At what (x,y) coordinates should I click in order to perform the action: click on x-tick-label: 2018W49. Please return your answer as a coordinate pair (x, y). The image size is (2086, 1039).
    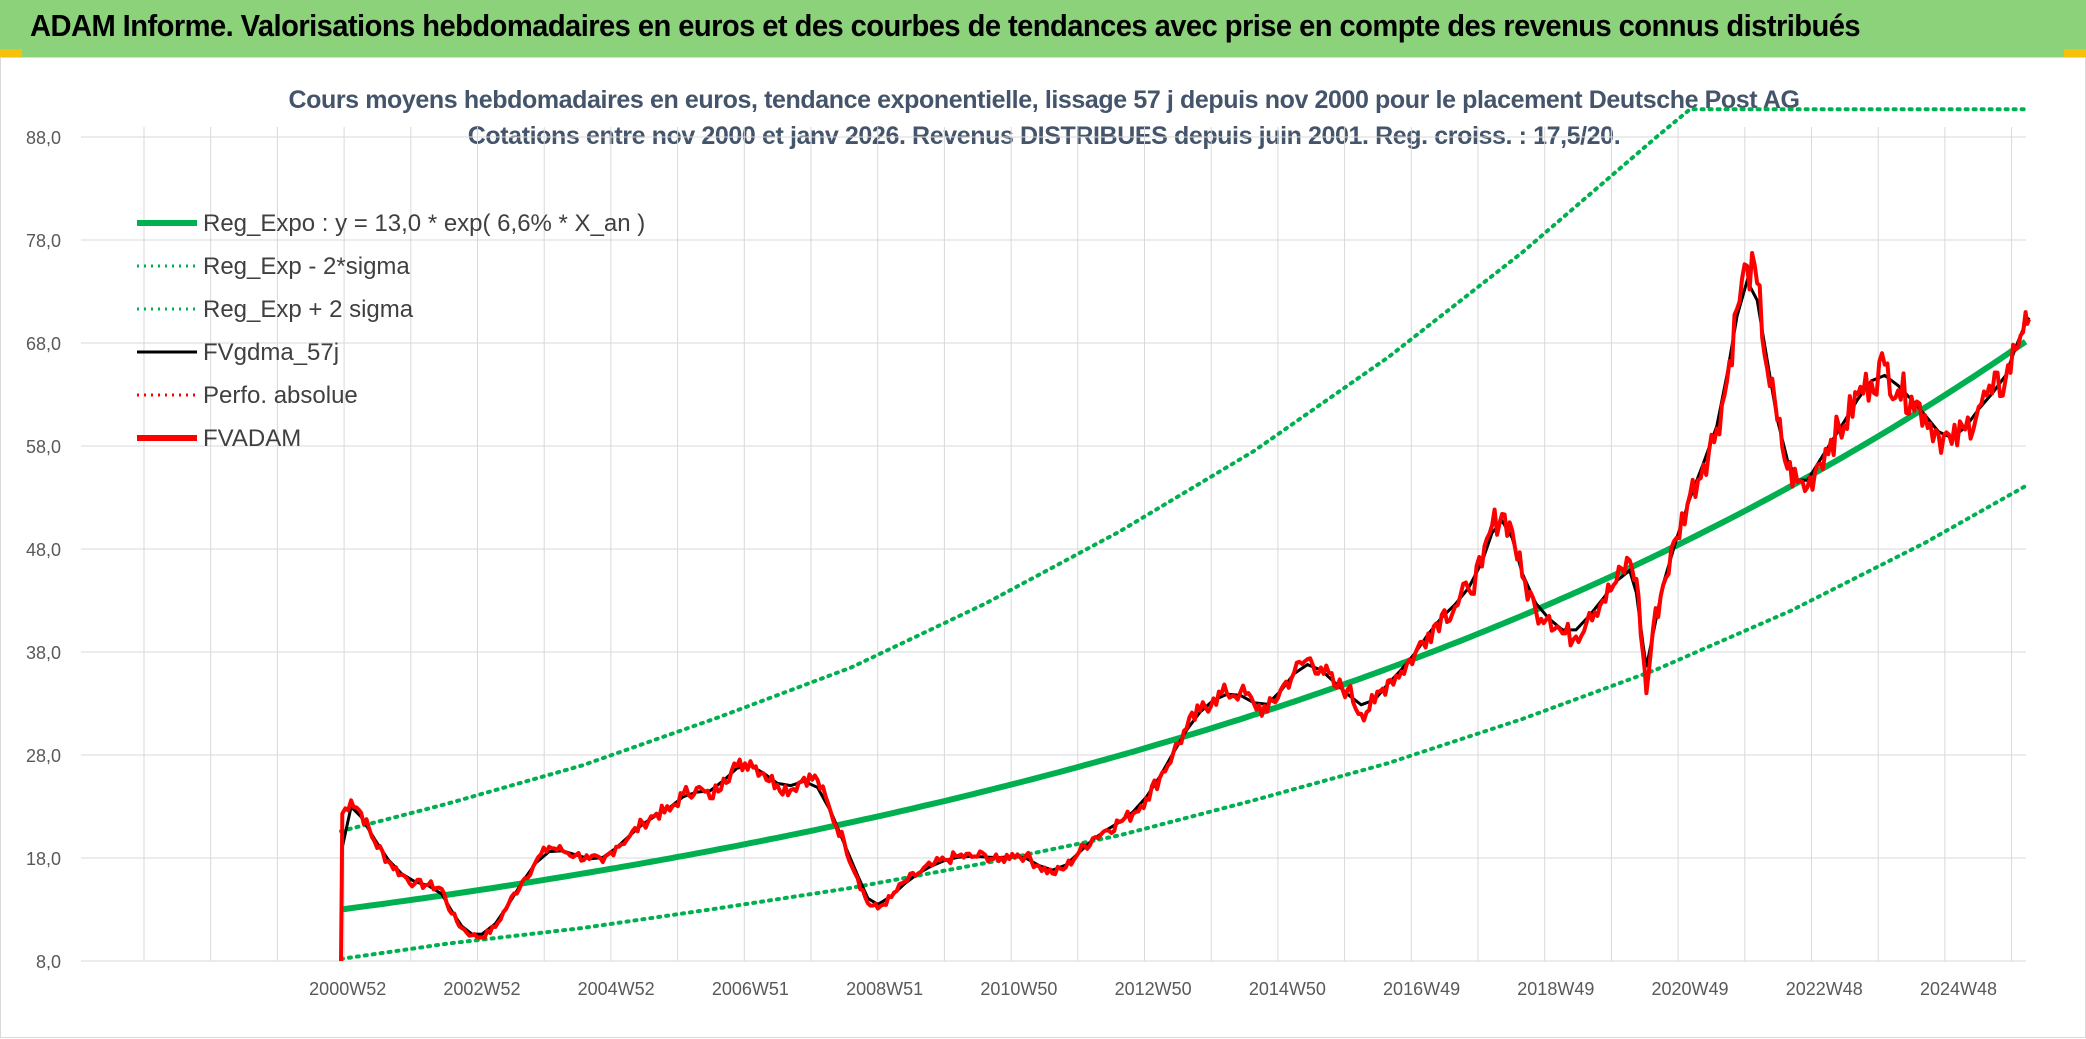
    Looking at the image, I should click on (1555, 989).